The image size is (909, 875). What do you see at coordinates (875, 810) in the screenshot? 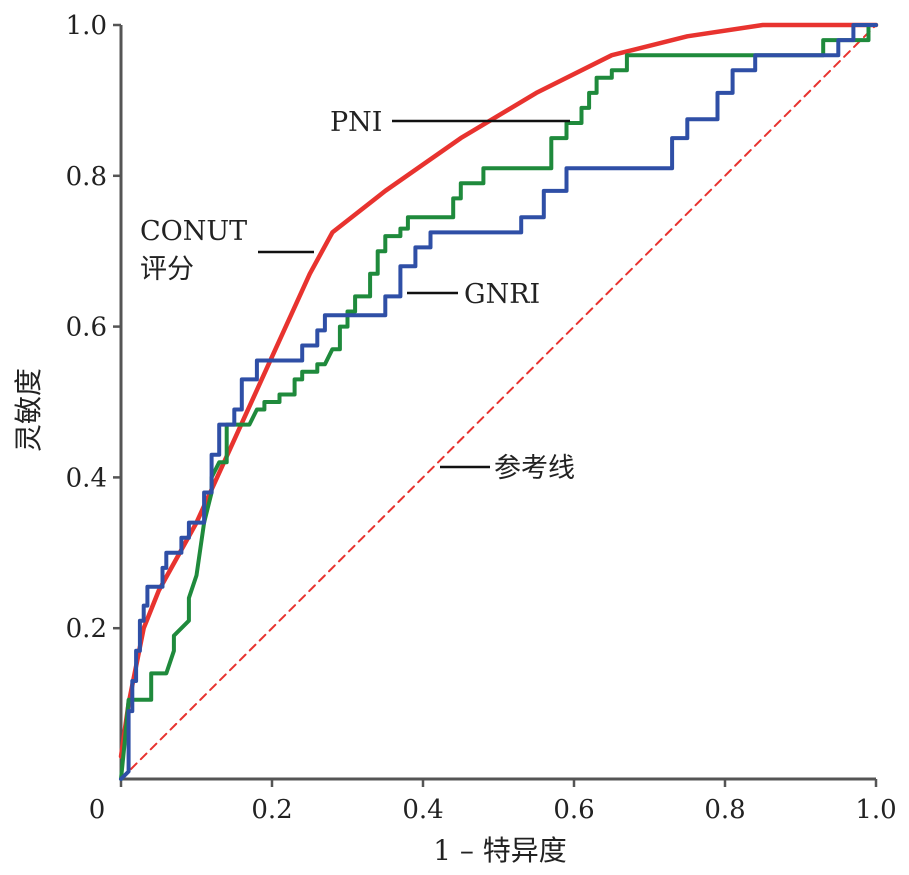
I see `x-tick-label-5: 1.0` at bounding box center [875, 810].